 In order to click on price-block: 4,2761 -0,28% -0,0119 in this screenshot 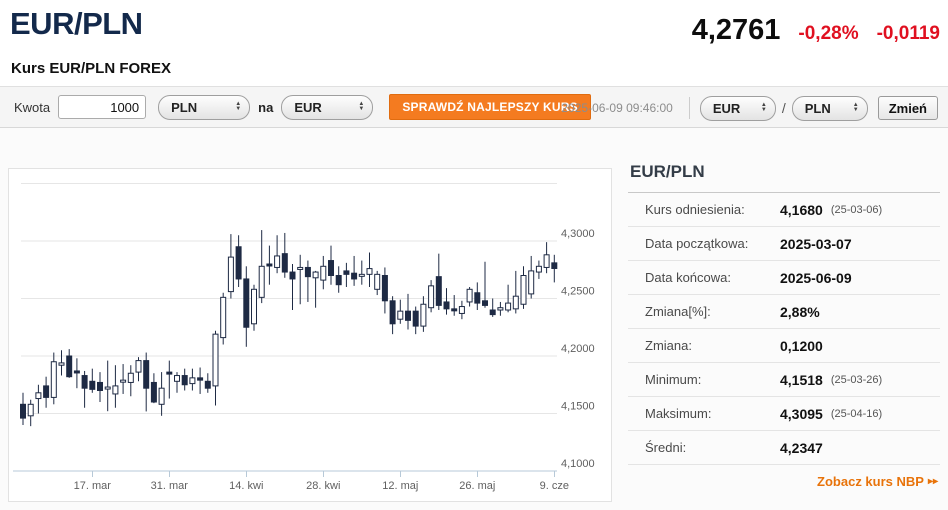, I will do `click(816, 30)`.